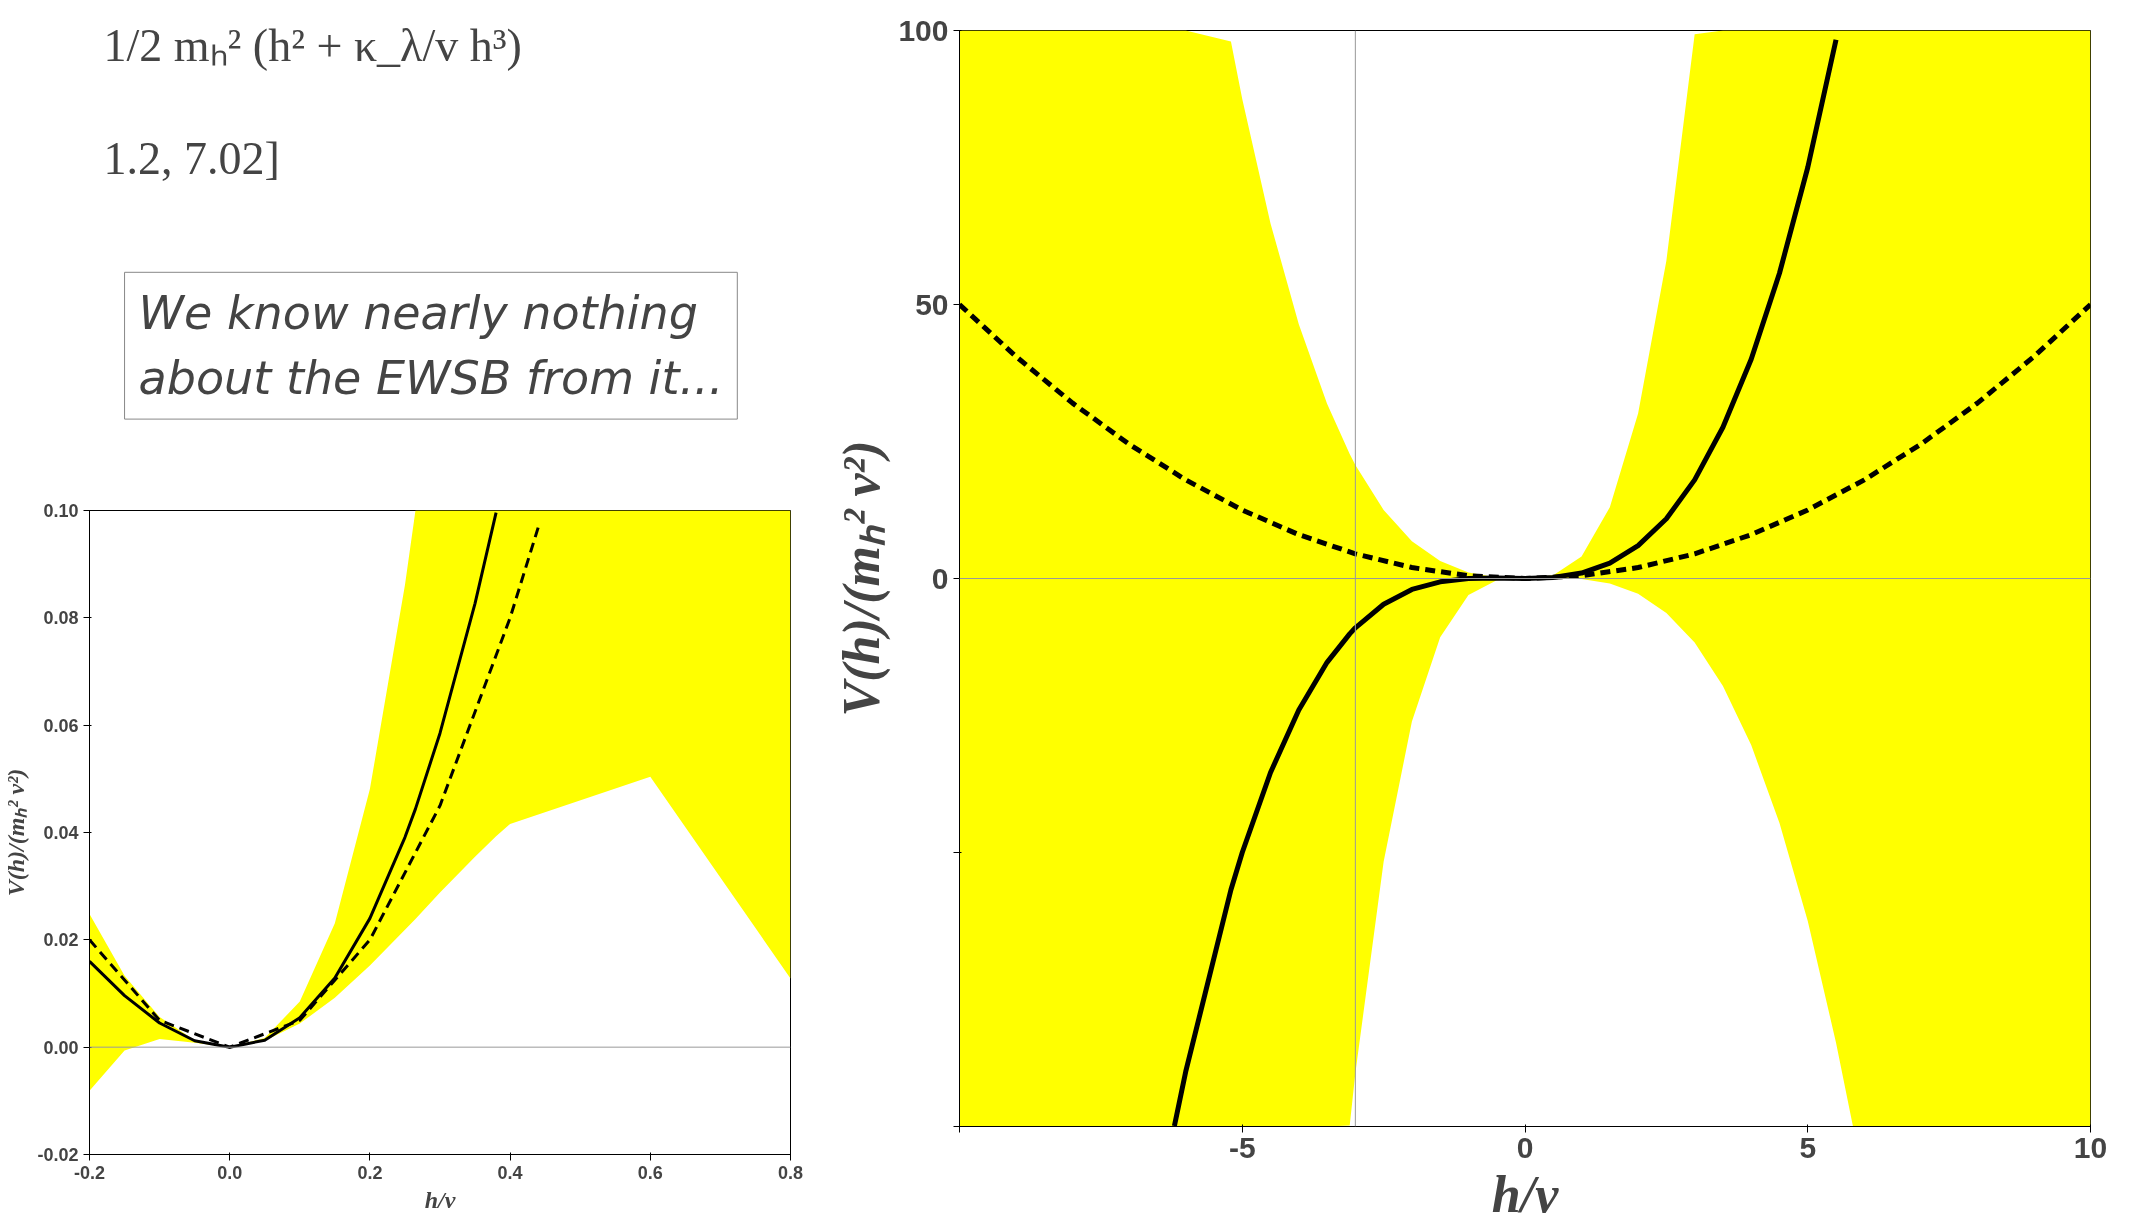 The image size is (2130, 1225). Describe the element at coordinates (790, 1172) in the screenshot. I see `x-tick-label: 0.8` at that location.